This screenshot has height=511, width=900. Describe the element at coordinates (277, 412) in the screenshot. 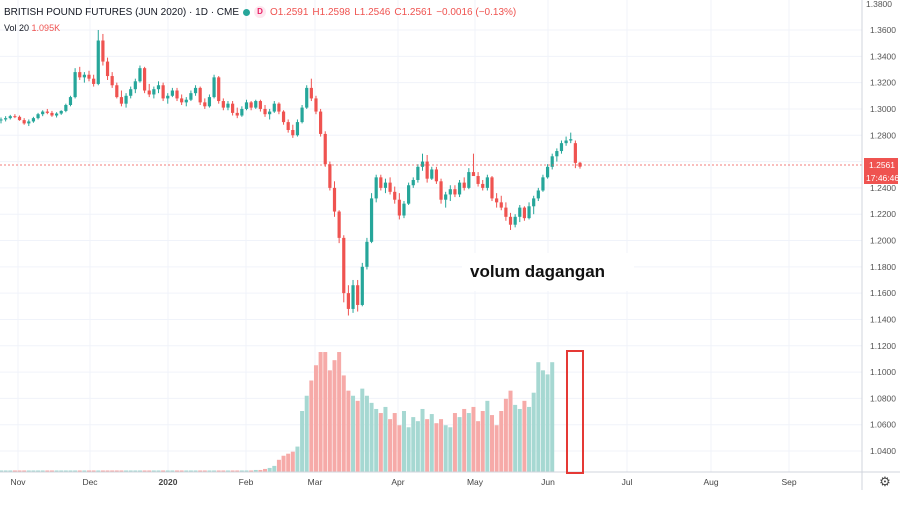

I see `volume-bars` at that location.